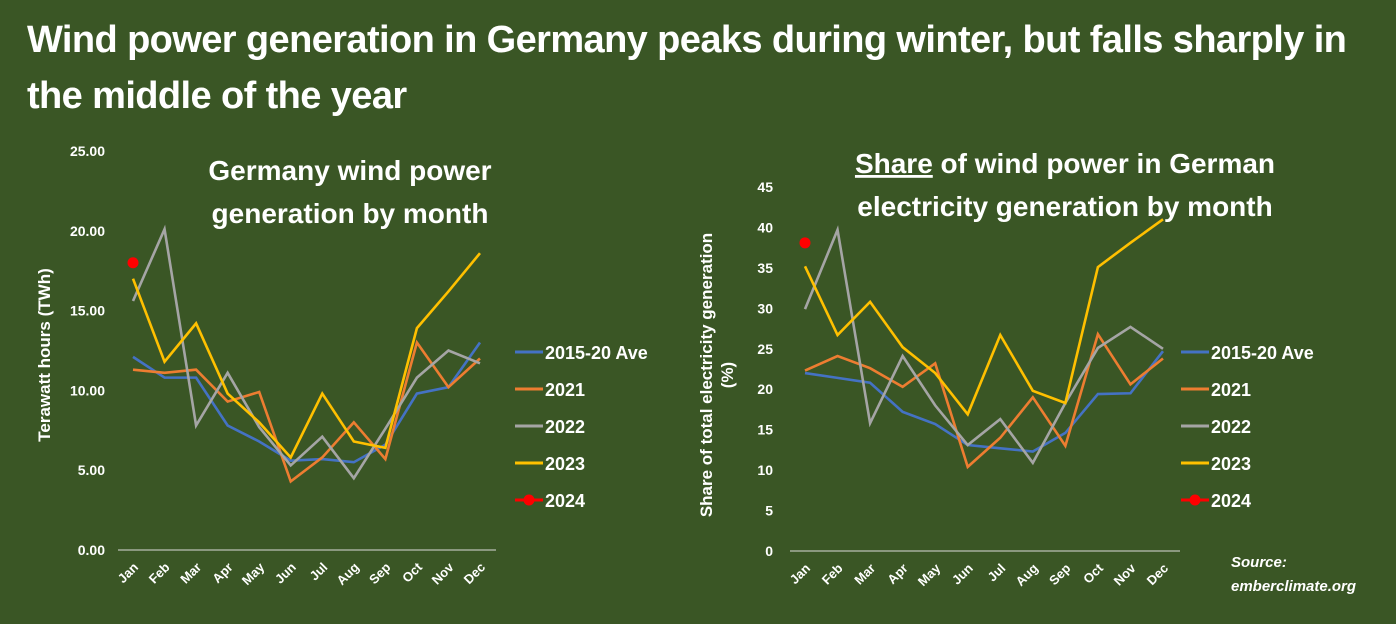  I want to click on chart-title-line2: generation by month, so click(350, 213).